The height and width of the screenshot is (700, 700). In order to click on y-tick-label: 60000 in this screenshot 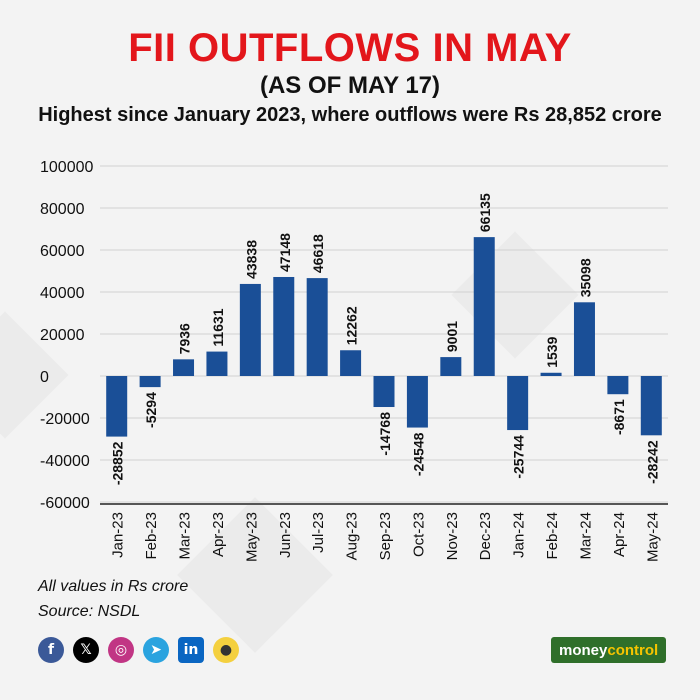, I will do `click(62, 251)`.